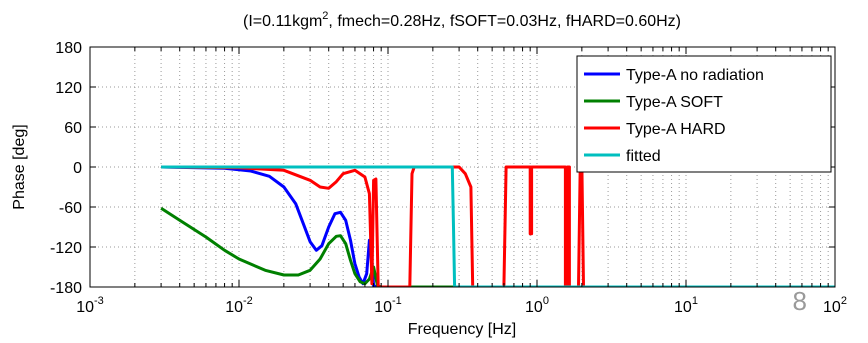 The image size is (868, 343). What do you see at coordinates (643, 156) in the screenshot?
I see `legend-label-4: fitted` at bounding box center [643, 156].